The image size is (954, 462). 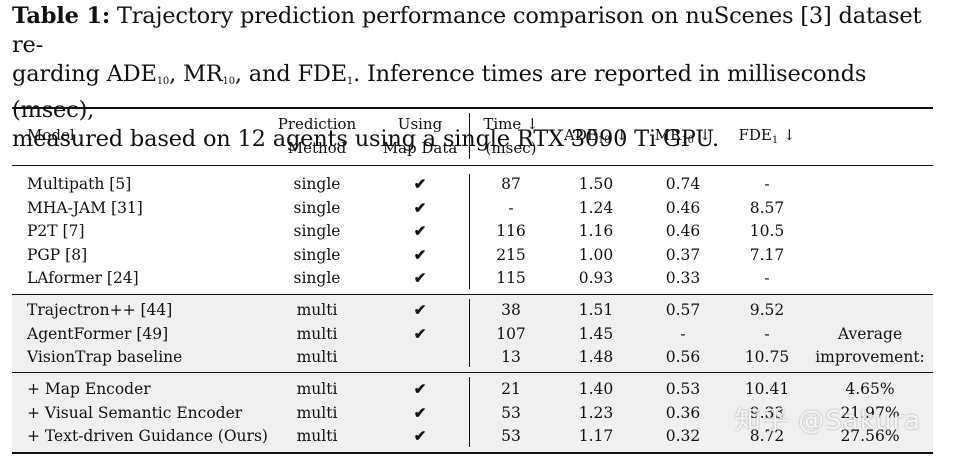 I want to click on cell-extra: 21.97%, so click(x=870, y=412).